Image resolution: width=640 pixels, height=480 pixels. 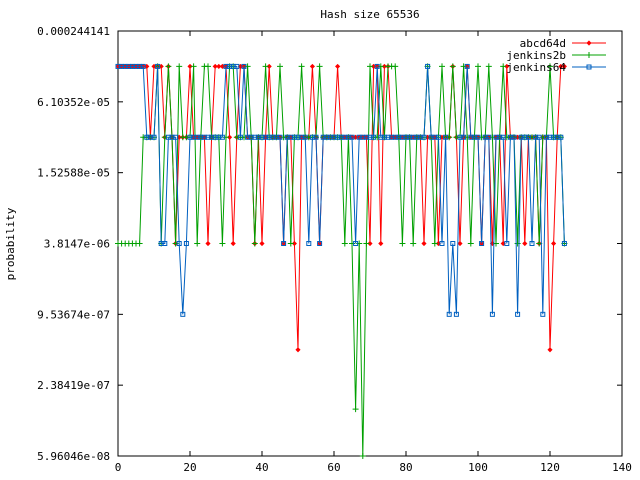 I want to click on legend-label: abcd64d, so click(x=543, y=43).